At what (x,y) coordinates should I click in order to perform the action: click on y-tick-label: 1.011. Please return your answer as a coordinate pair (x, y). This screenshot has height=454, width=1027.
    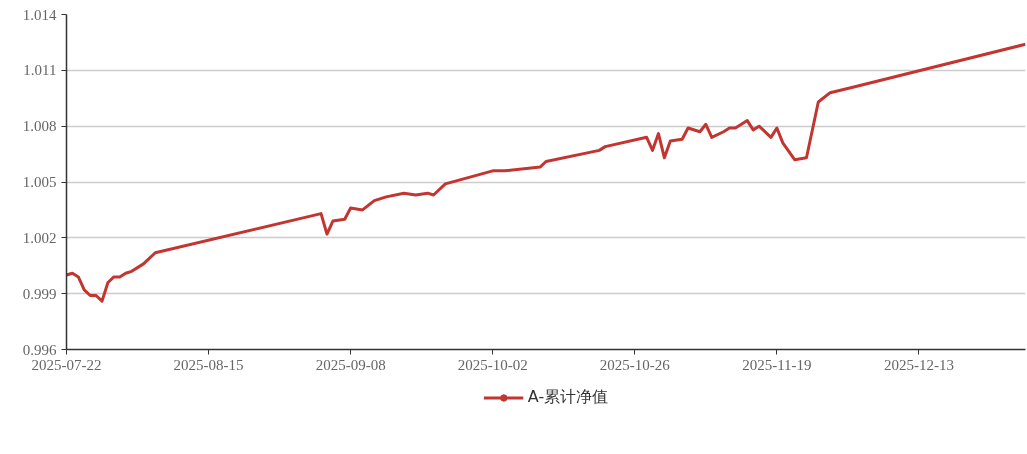
    Looking at the image, I should click on (40, 70).